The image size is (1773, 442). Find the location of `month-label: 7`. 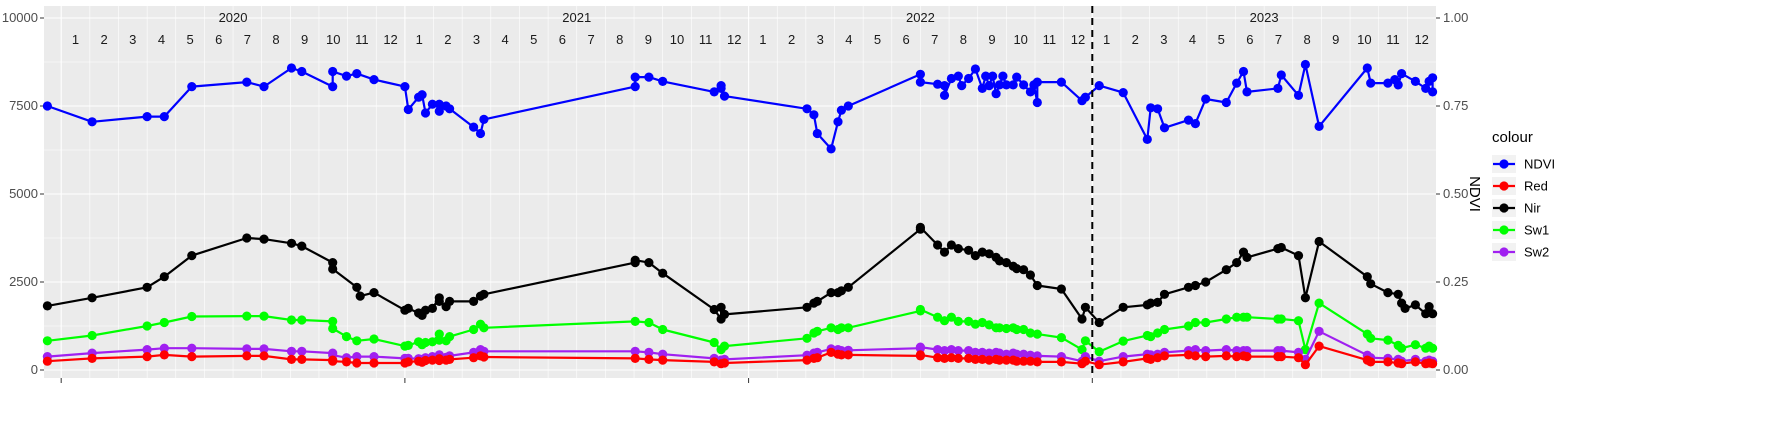

month-label: 7 is located at coordinates (247, 39).